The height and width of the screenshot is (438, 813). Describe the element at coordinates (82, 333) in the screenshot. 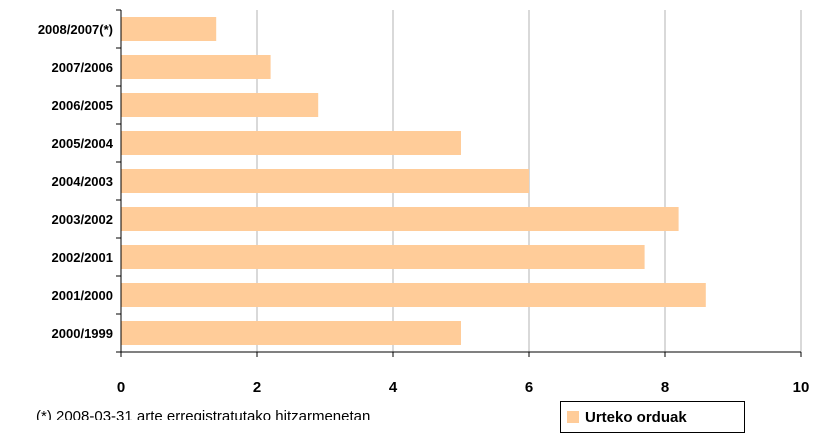

I see `category-label-2000/1999: 2000/1999` at that location.